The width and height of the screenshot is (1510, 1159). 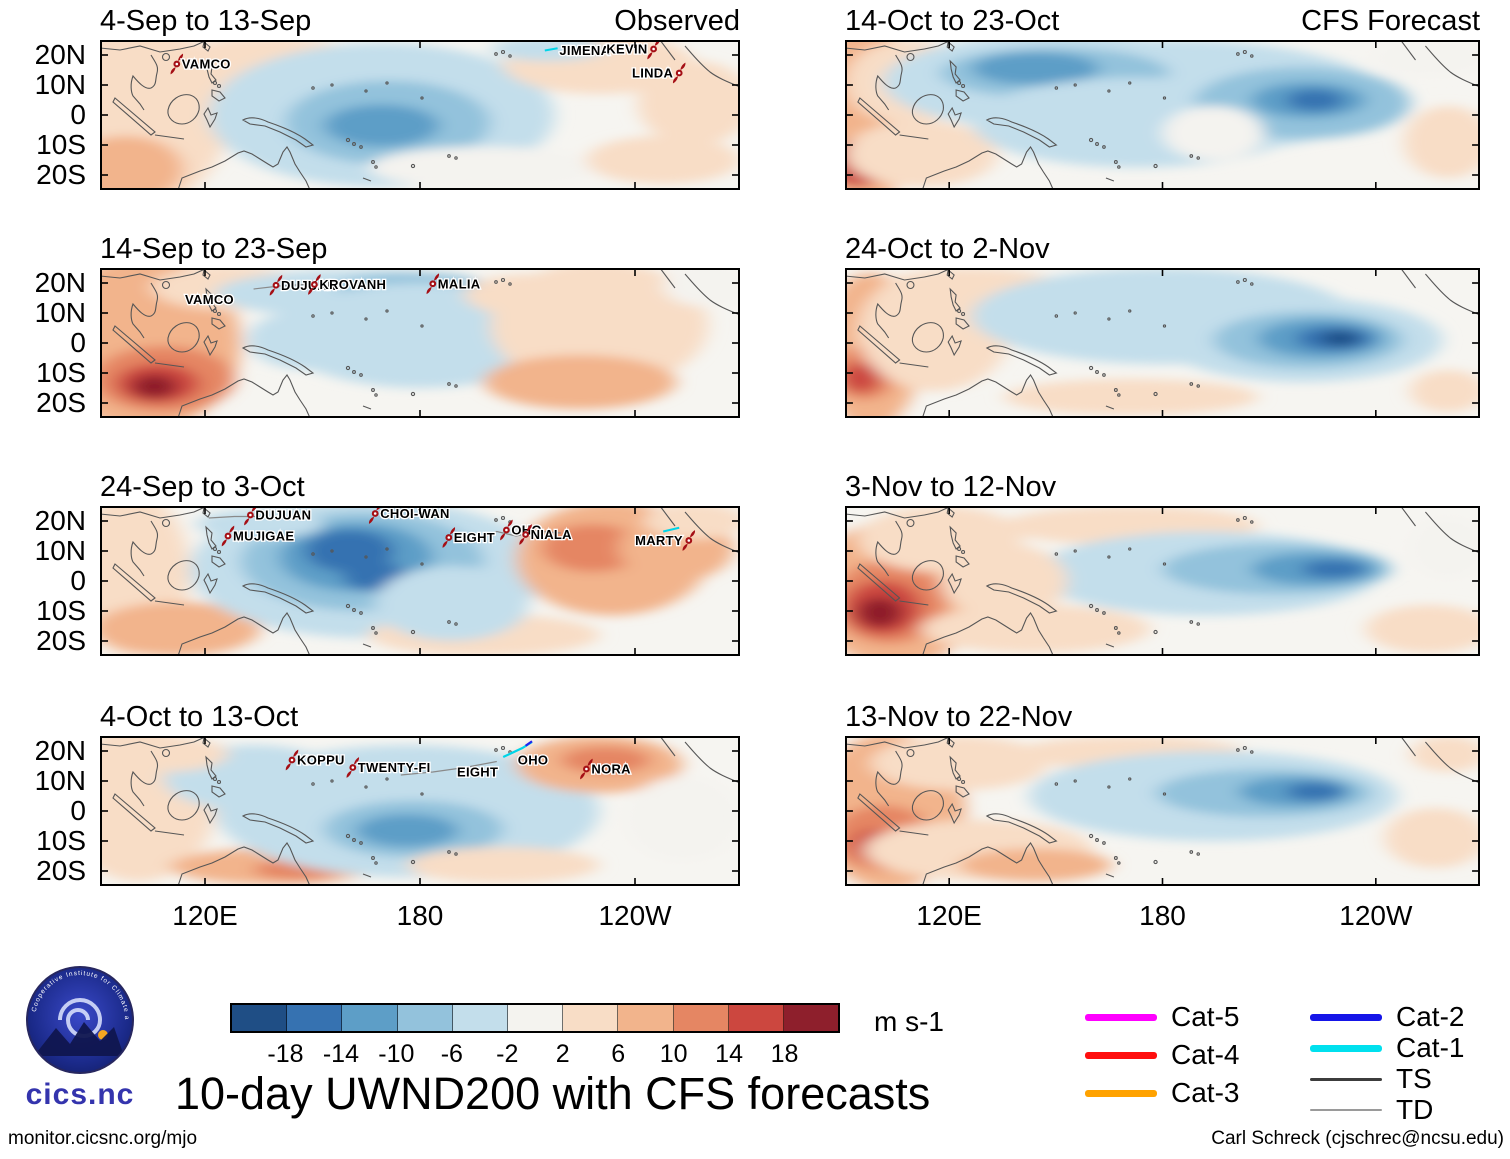 What do you see at coordinates (618, 1054) in the screenshot?
I see `colorbar-tick-label: 6` at bounding box center [618, 1054].